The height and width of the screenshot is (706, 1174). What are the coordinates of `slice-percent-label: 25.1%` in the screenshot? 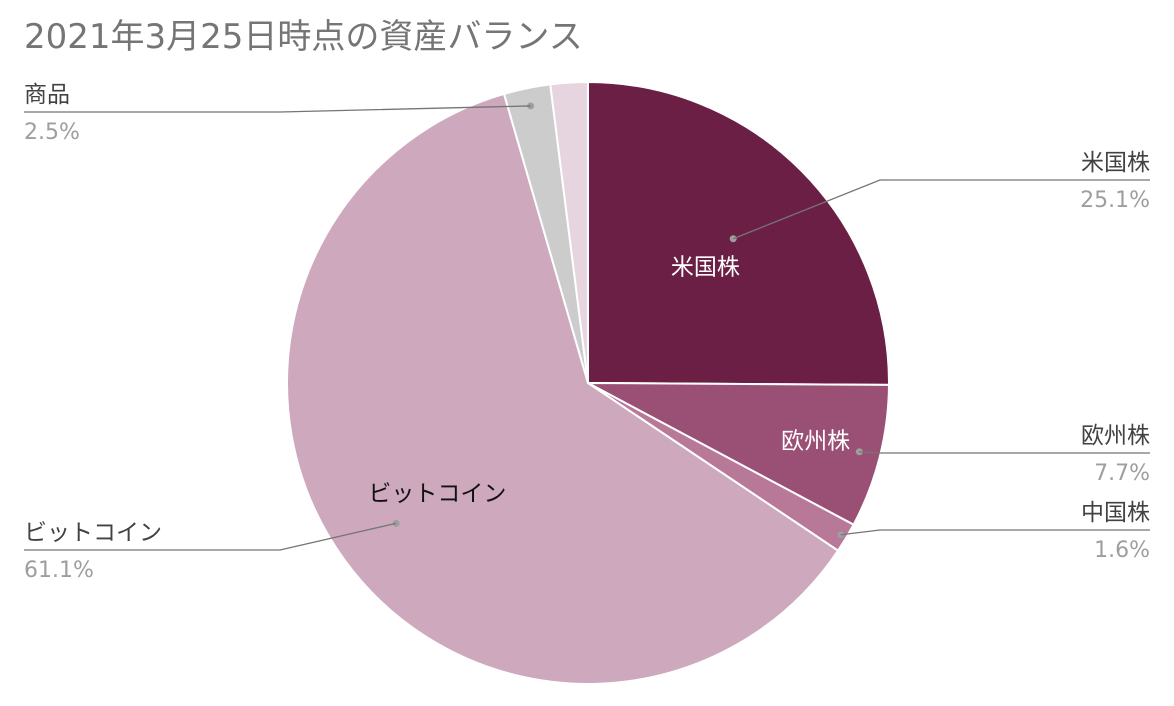 It's located at (1115, 200).